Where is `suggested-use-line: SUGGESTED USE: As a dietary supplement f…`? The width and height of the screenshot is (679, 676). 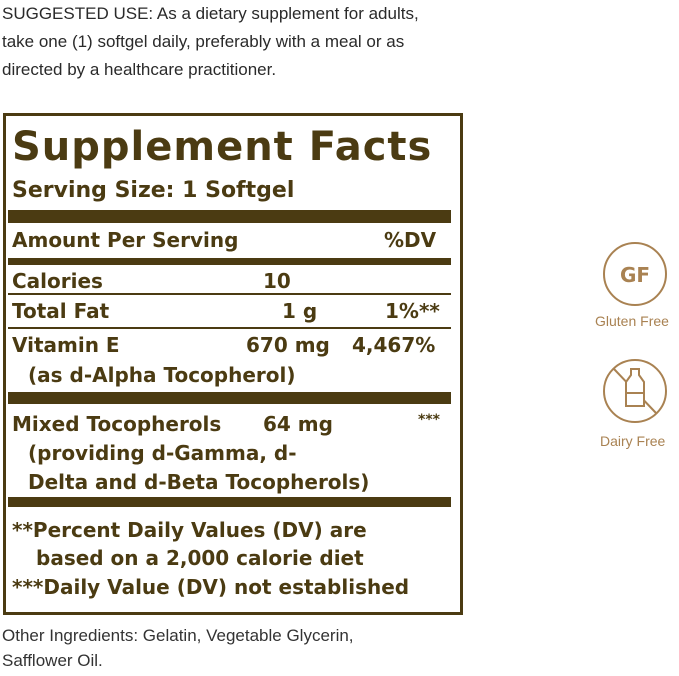 suggested-use-line: SUGGESTED USE: As a dietary supplement f… is located at coordinates (210, 13).